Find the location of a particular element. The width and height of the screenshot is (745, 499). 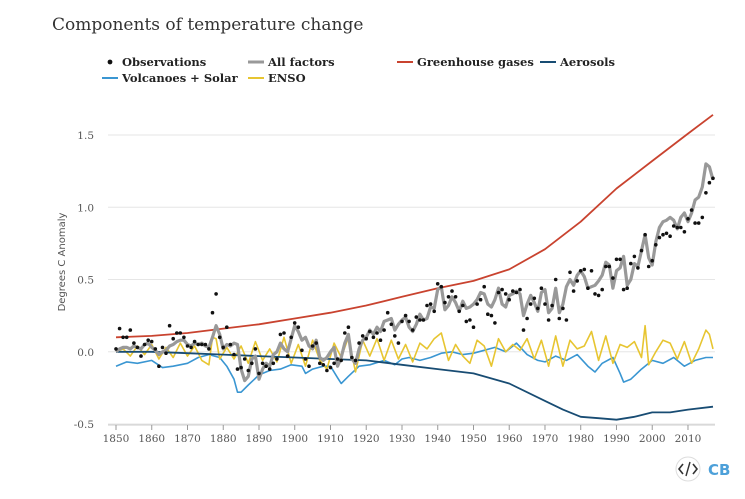

legend-item-greenhouse: Greenhouse gases is located at coordinates (465, 62).